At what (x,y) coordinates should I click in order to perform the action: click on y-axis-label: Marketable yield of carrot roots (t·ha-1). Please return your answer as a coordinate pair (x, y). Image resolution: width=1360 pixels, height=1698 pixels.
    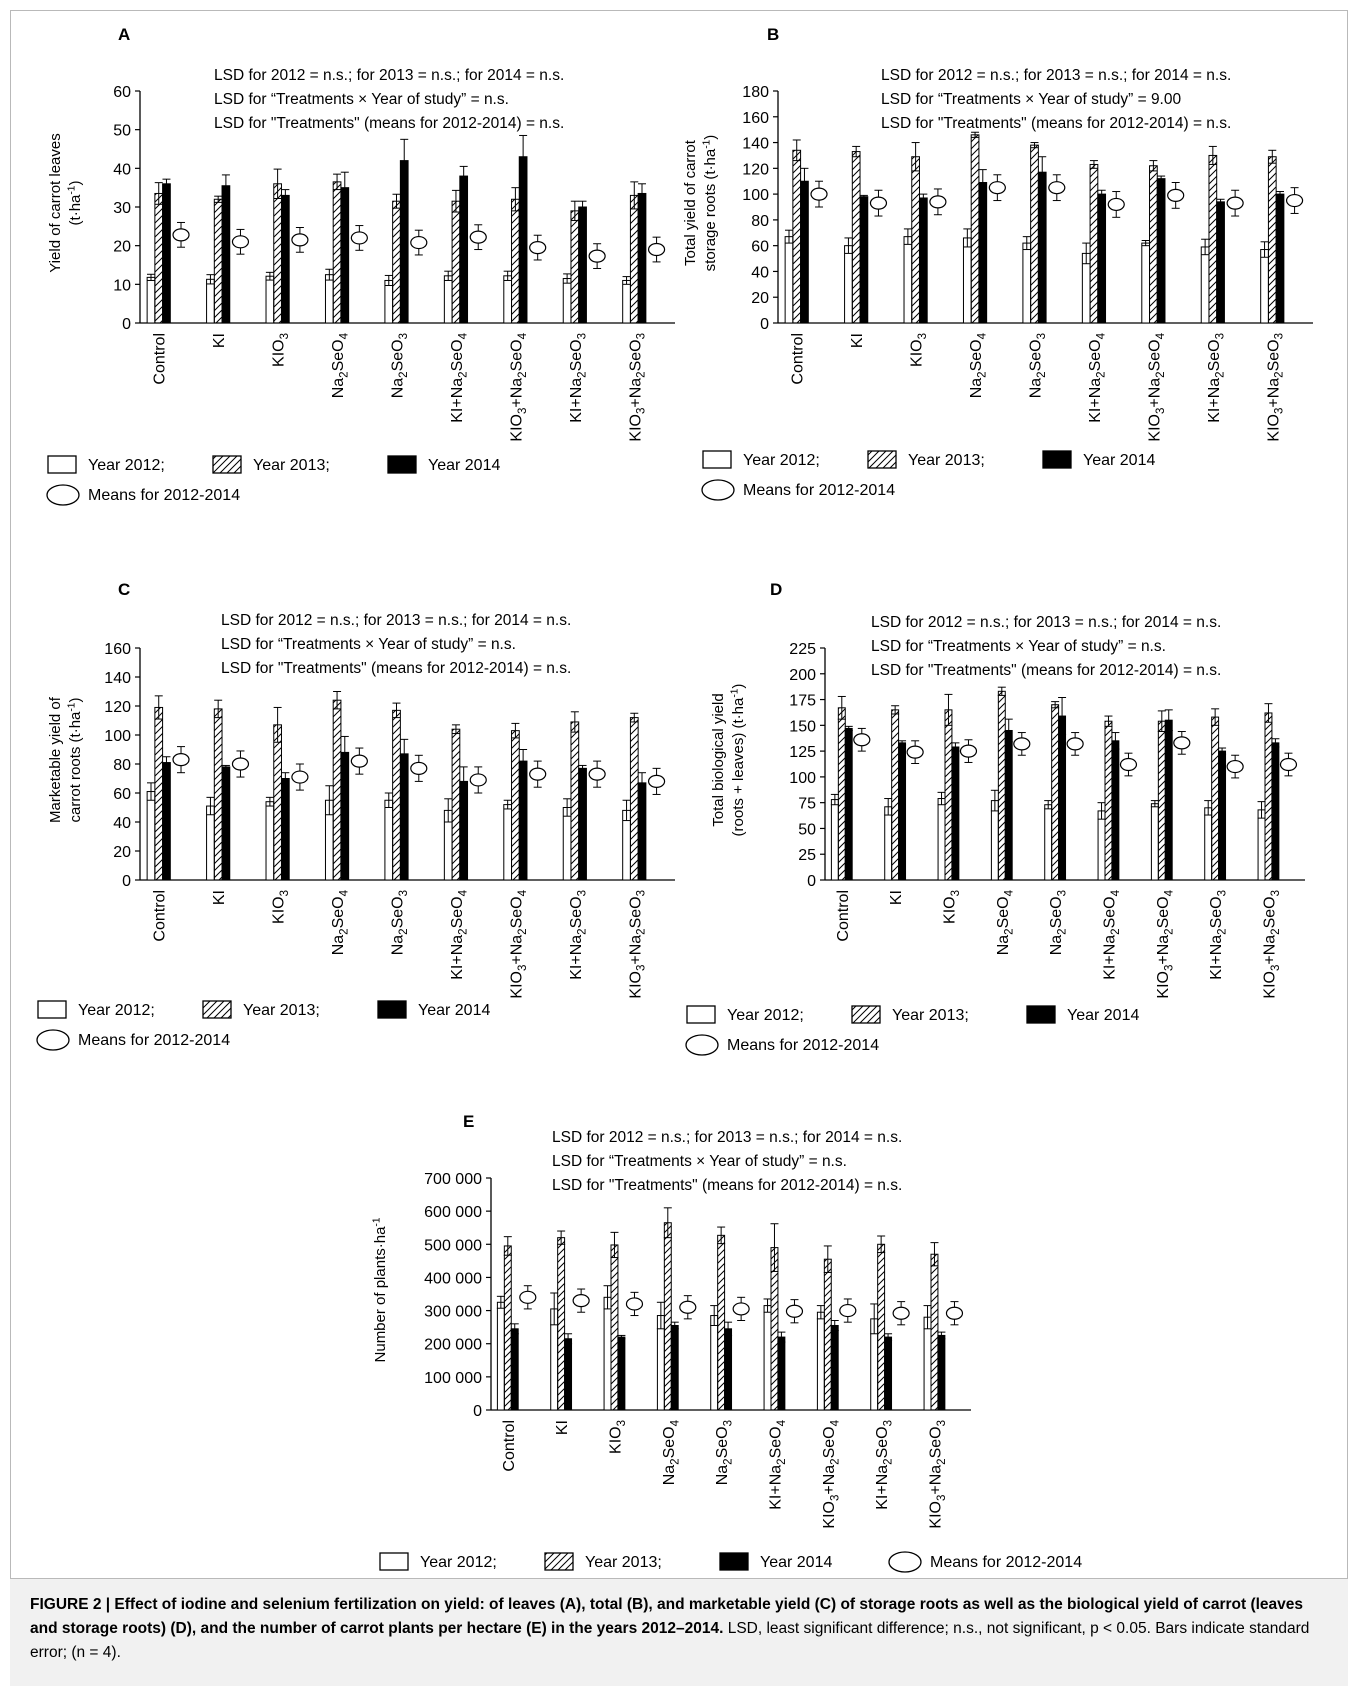
    Looking at the image, I should click on (65, 759).